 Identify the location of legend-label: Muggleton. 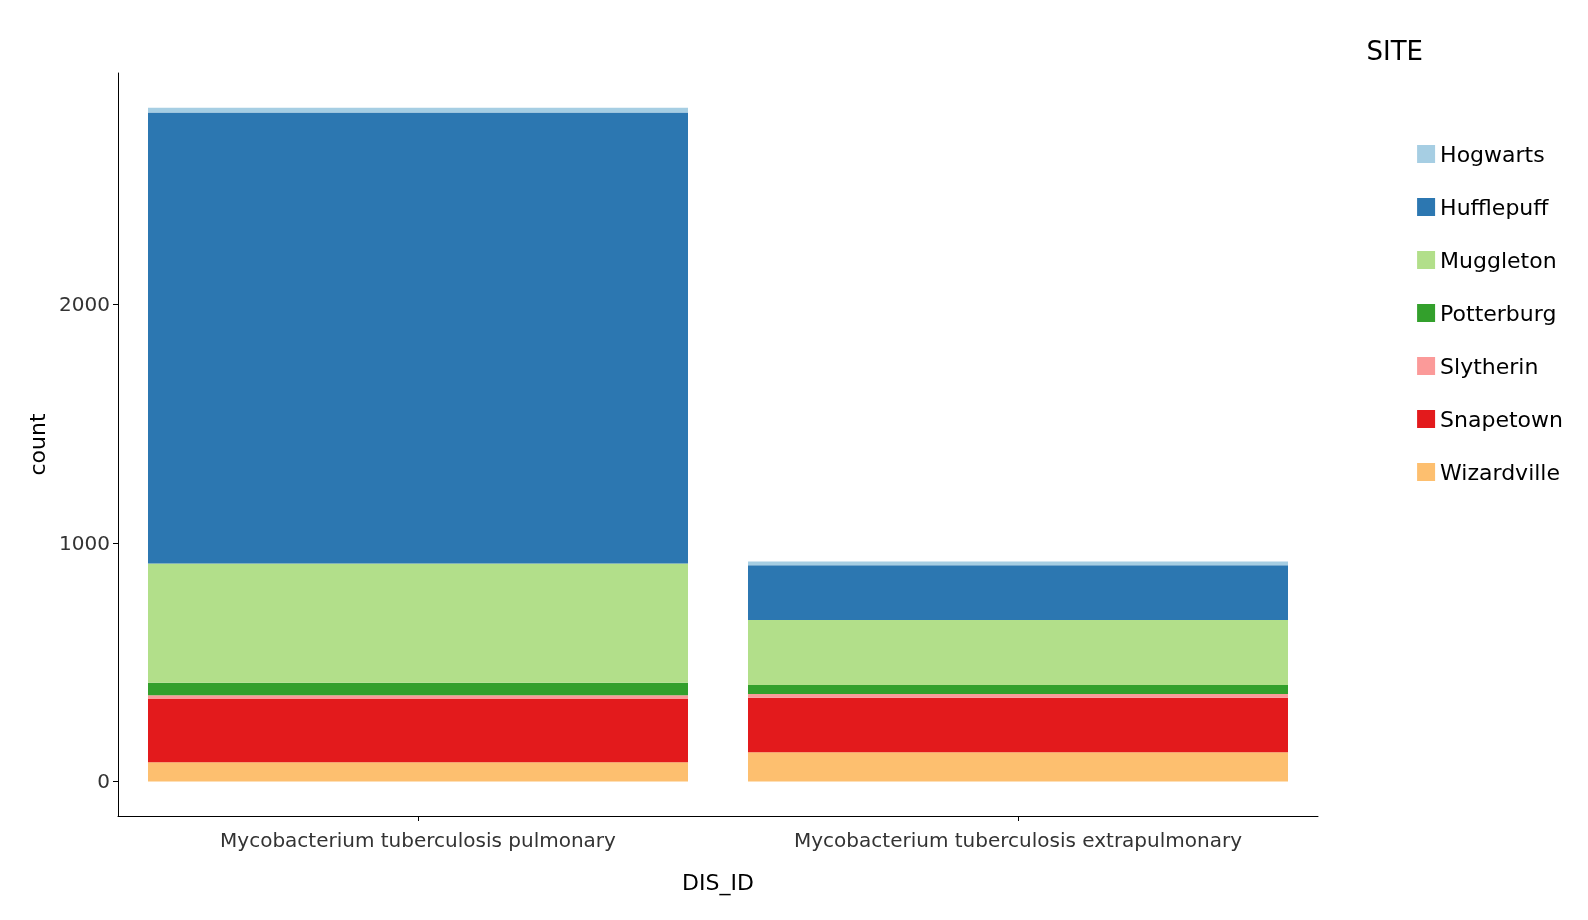
(1498, 260).